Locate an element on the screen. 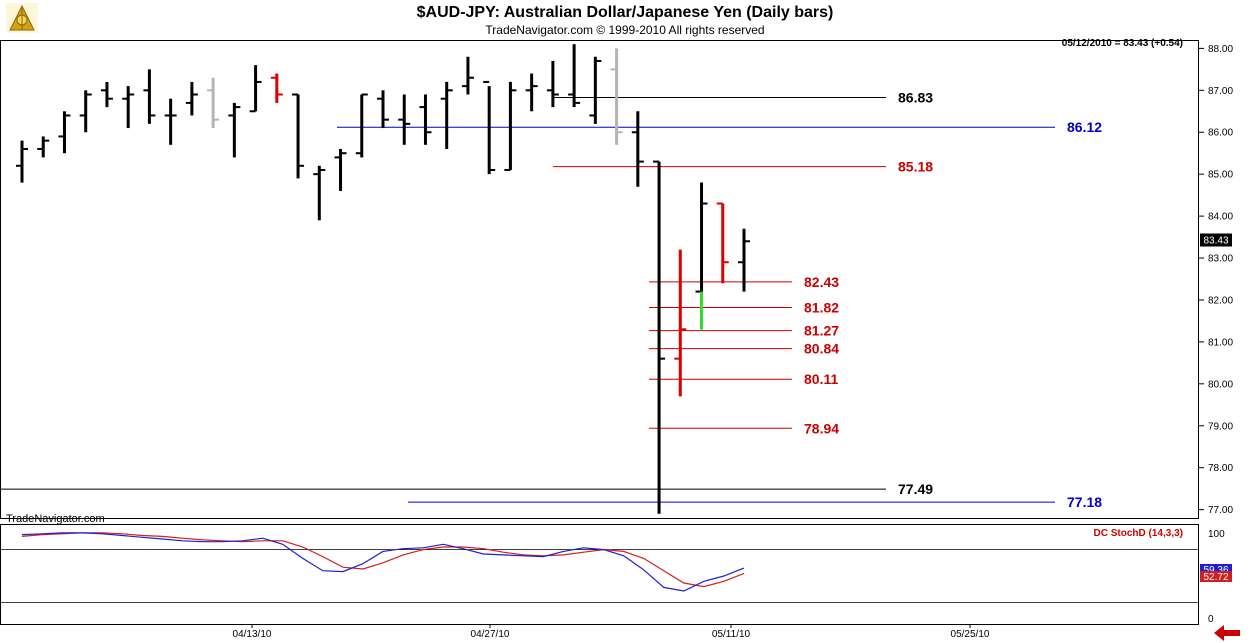 The height and width of the screenshot is (643, 1250). level-label: 81.82 is located at coordinates (821, 308).